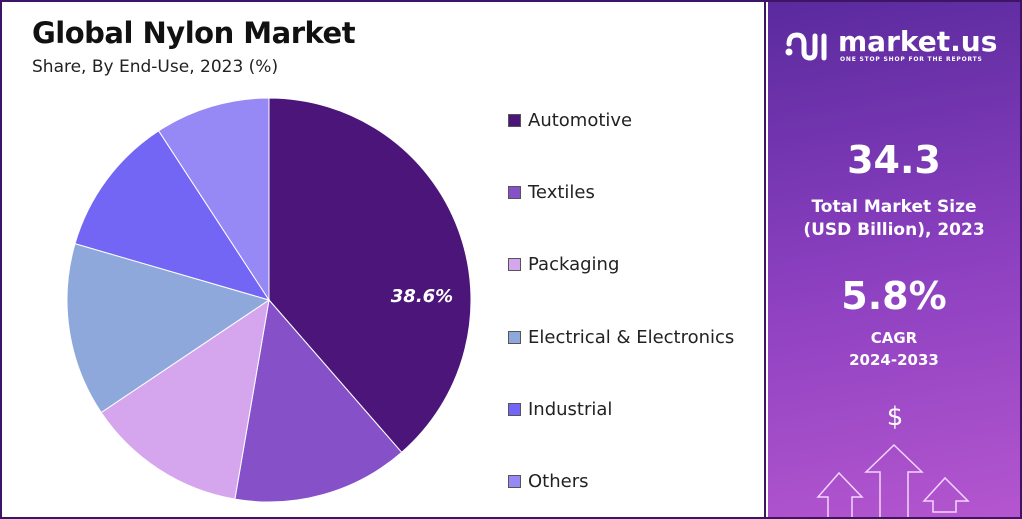 This screenshot has height=519, width=1022. What do you see at coordinates (894, 296) in the screenshot?
I see `cagr-value: 5.8%` at bounding box center [894, 296].